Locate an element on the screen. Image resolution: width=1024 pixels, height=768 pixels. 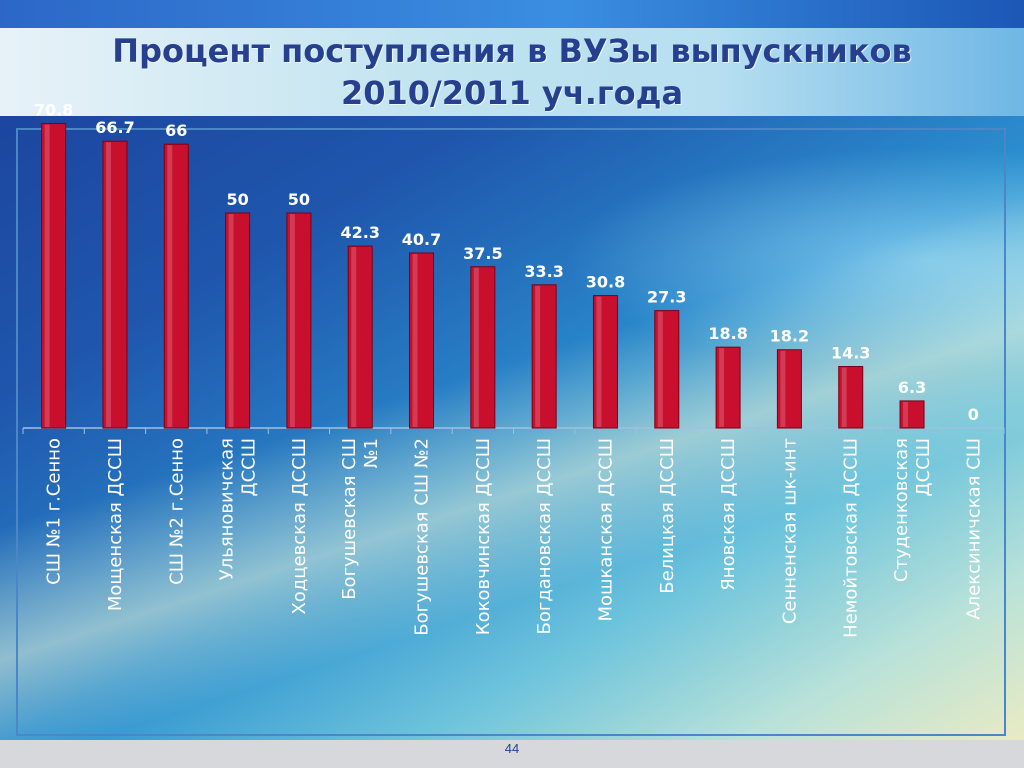
category-label: Ульяновичская ДССШ is located at coordinates (238, 509).